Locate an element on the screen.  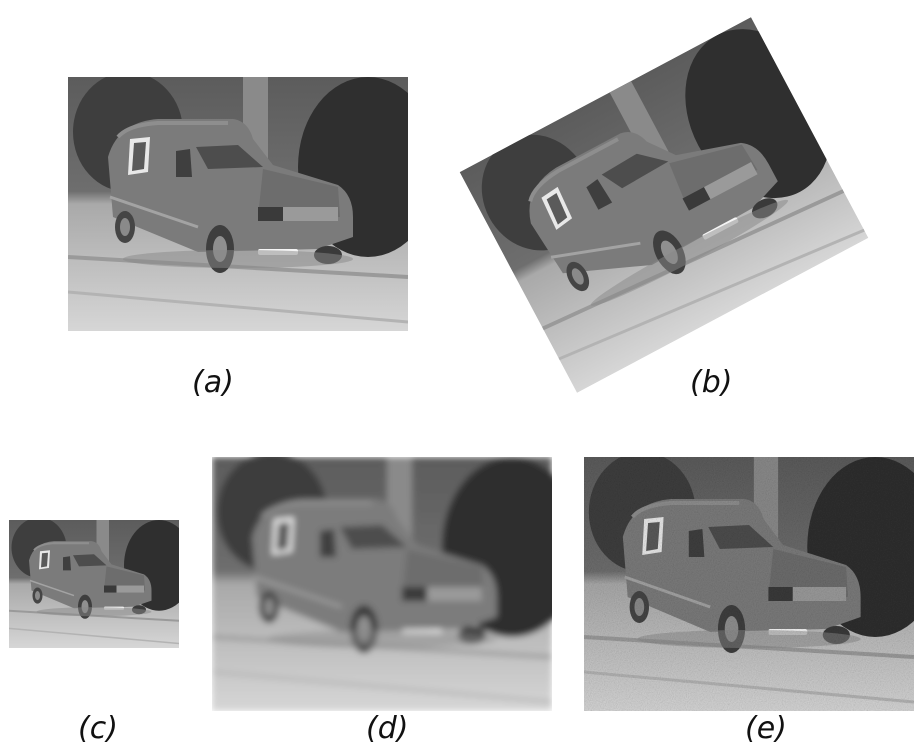
caption-e: (e) is located at coordinates (766, 728).